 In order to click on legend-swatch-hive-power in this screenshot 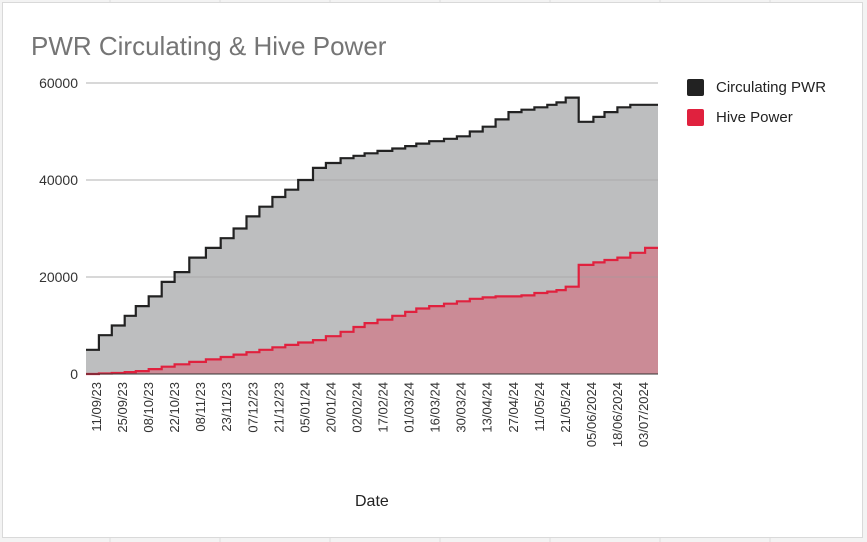, I will do `click(695, 117)`.